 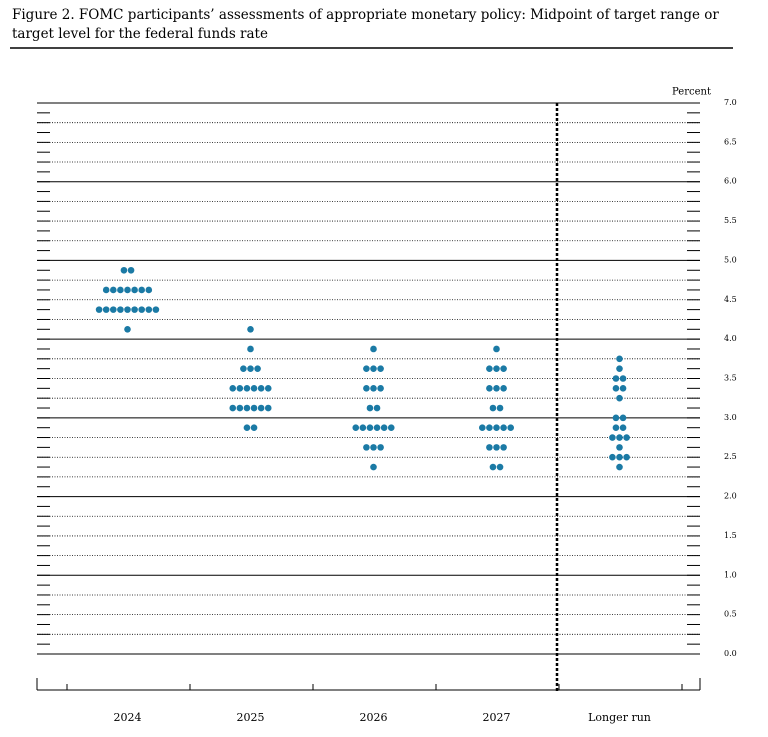 I want to click on y-tick-label: 3.0, so click(x=730, y=417).